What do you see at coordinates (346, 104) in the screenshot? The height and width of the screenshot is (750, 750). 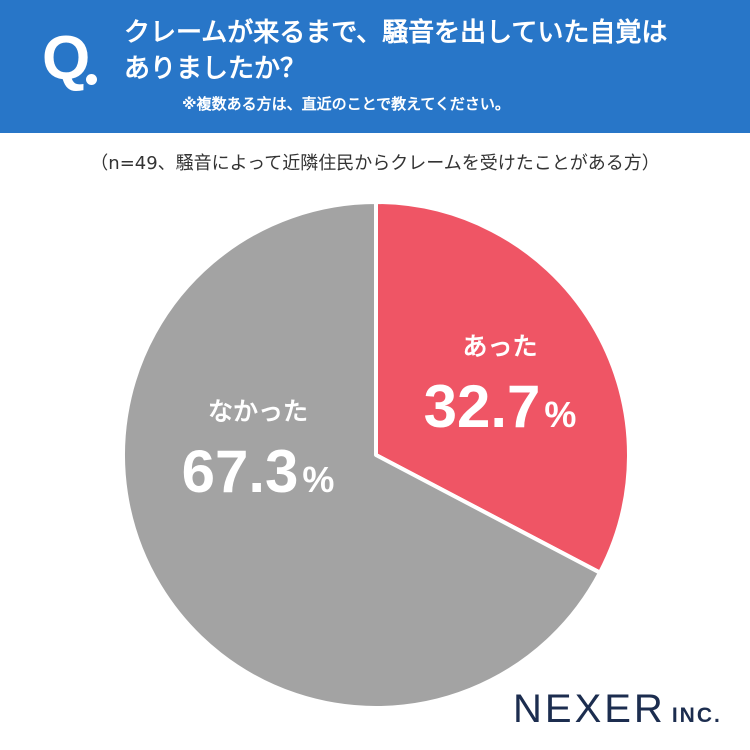 I see `question-note: ※複数ある方は、直近のことで教えてください。` at bounding box center [346, 104].